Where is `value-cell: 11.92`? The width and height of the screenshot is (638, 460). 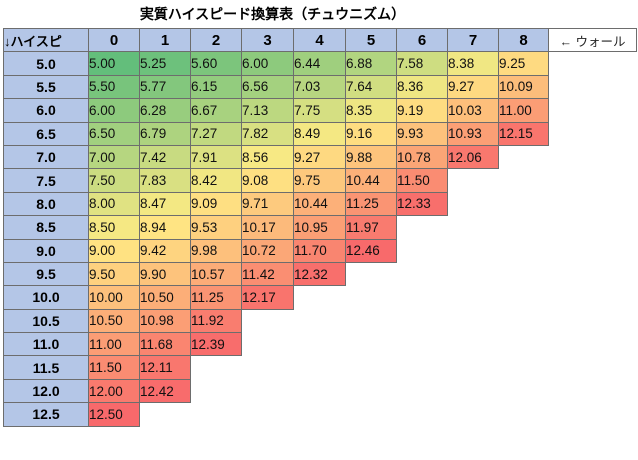 value-cell: 11.92 is located at coordinates (216, 321).